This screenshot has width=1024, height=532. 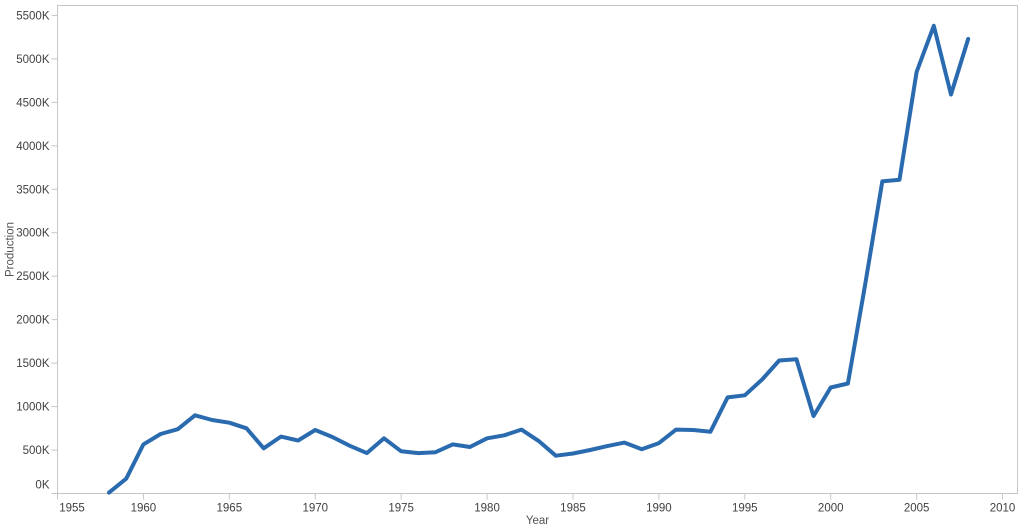 What do you see at coordinates (33, 408) in the screenshot?
I see `y-tick-label: 1000K` at bounding box center [33, 408].